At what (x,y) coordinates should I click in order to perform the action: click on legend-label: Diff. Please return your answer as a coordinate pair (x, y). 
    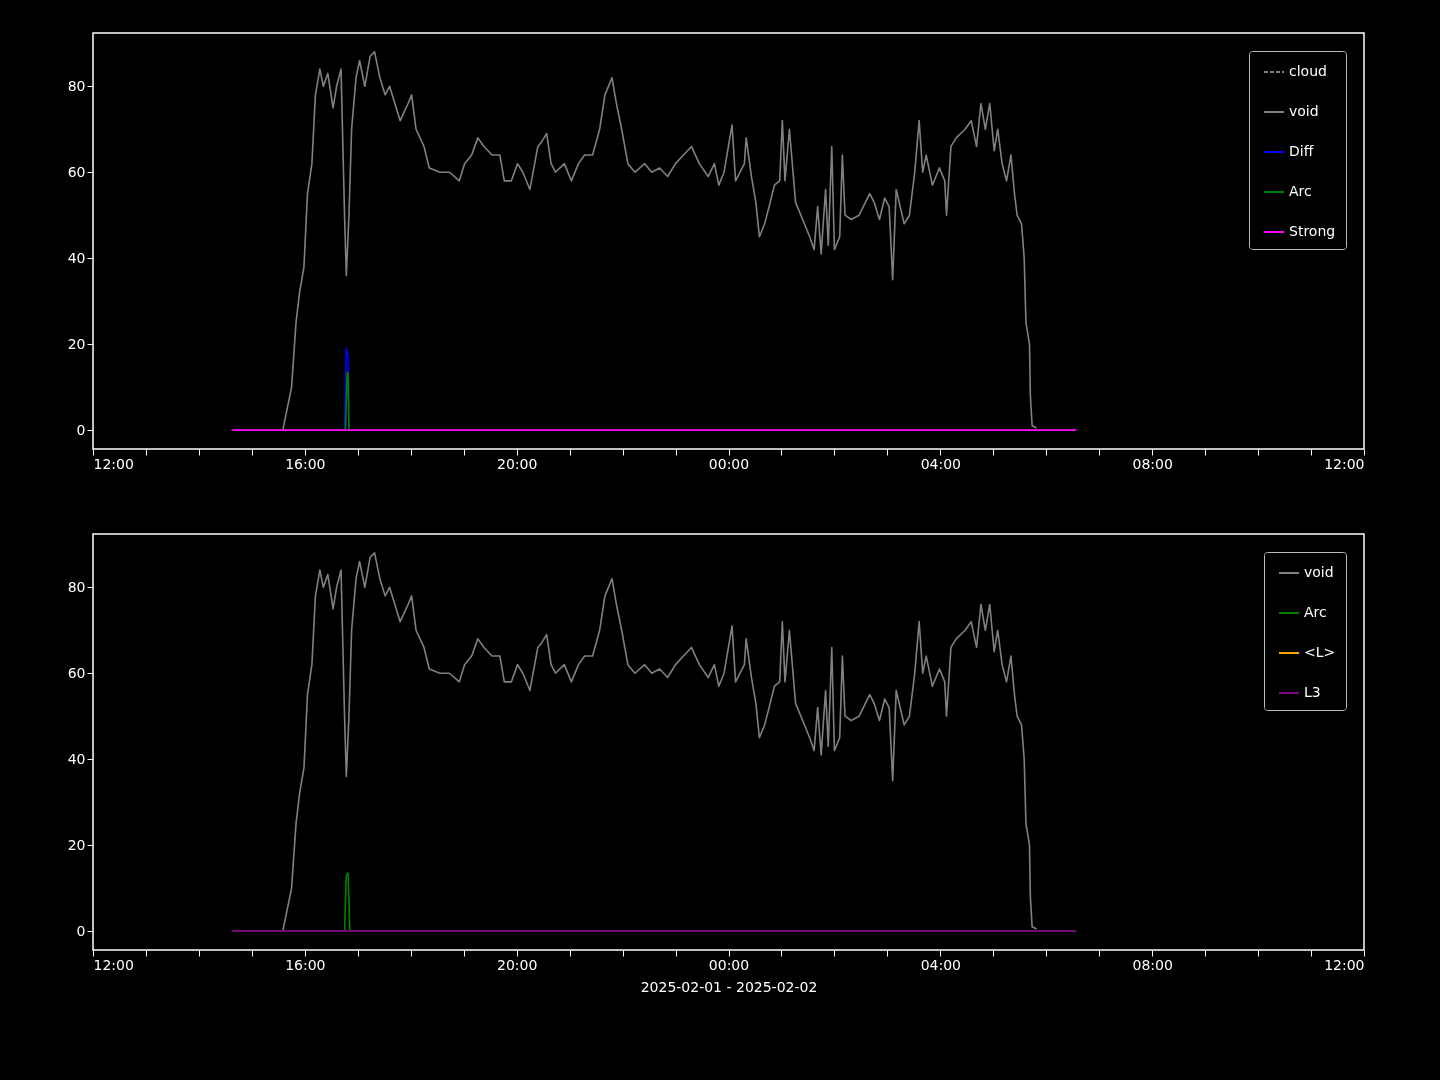
    Looking at the image, I should click on (1301, 151).